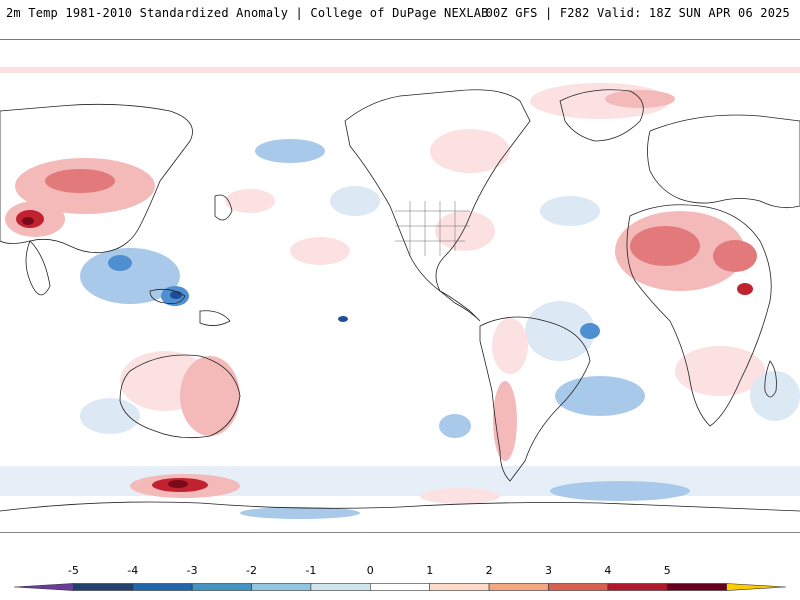  I want to click on colorbar-tick-label: -2, so click(252, 570).